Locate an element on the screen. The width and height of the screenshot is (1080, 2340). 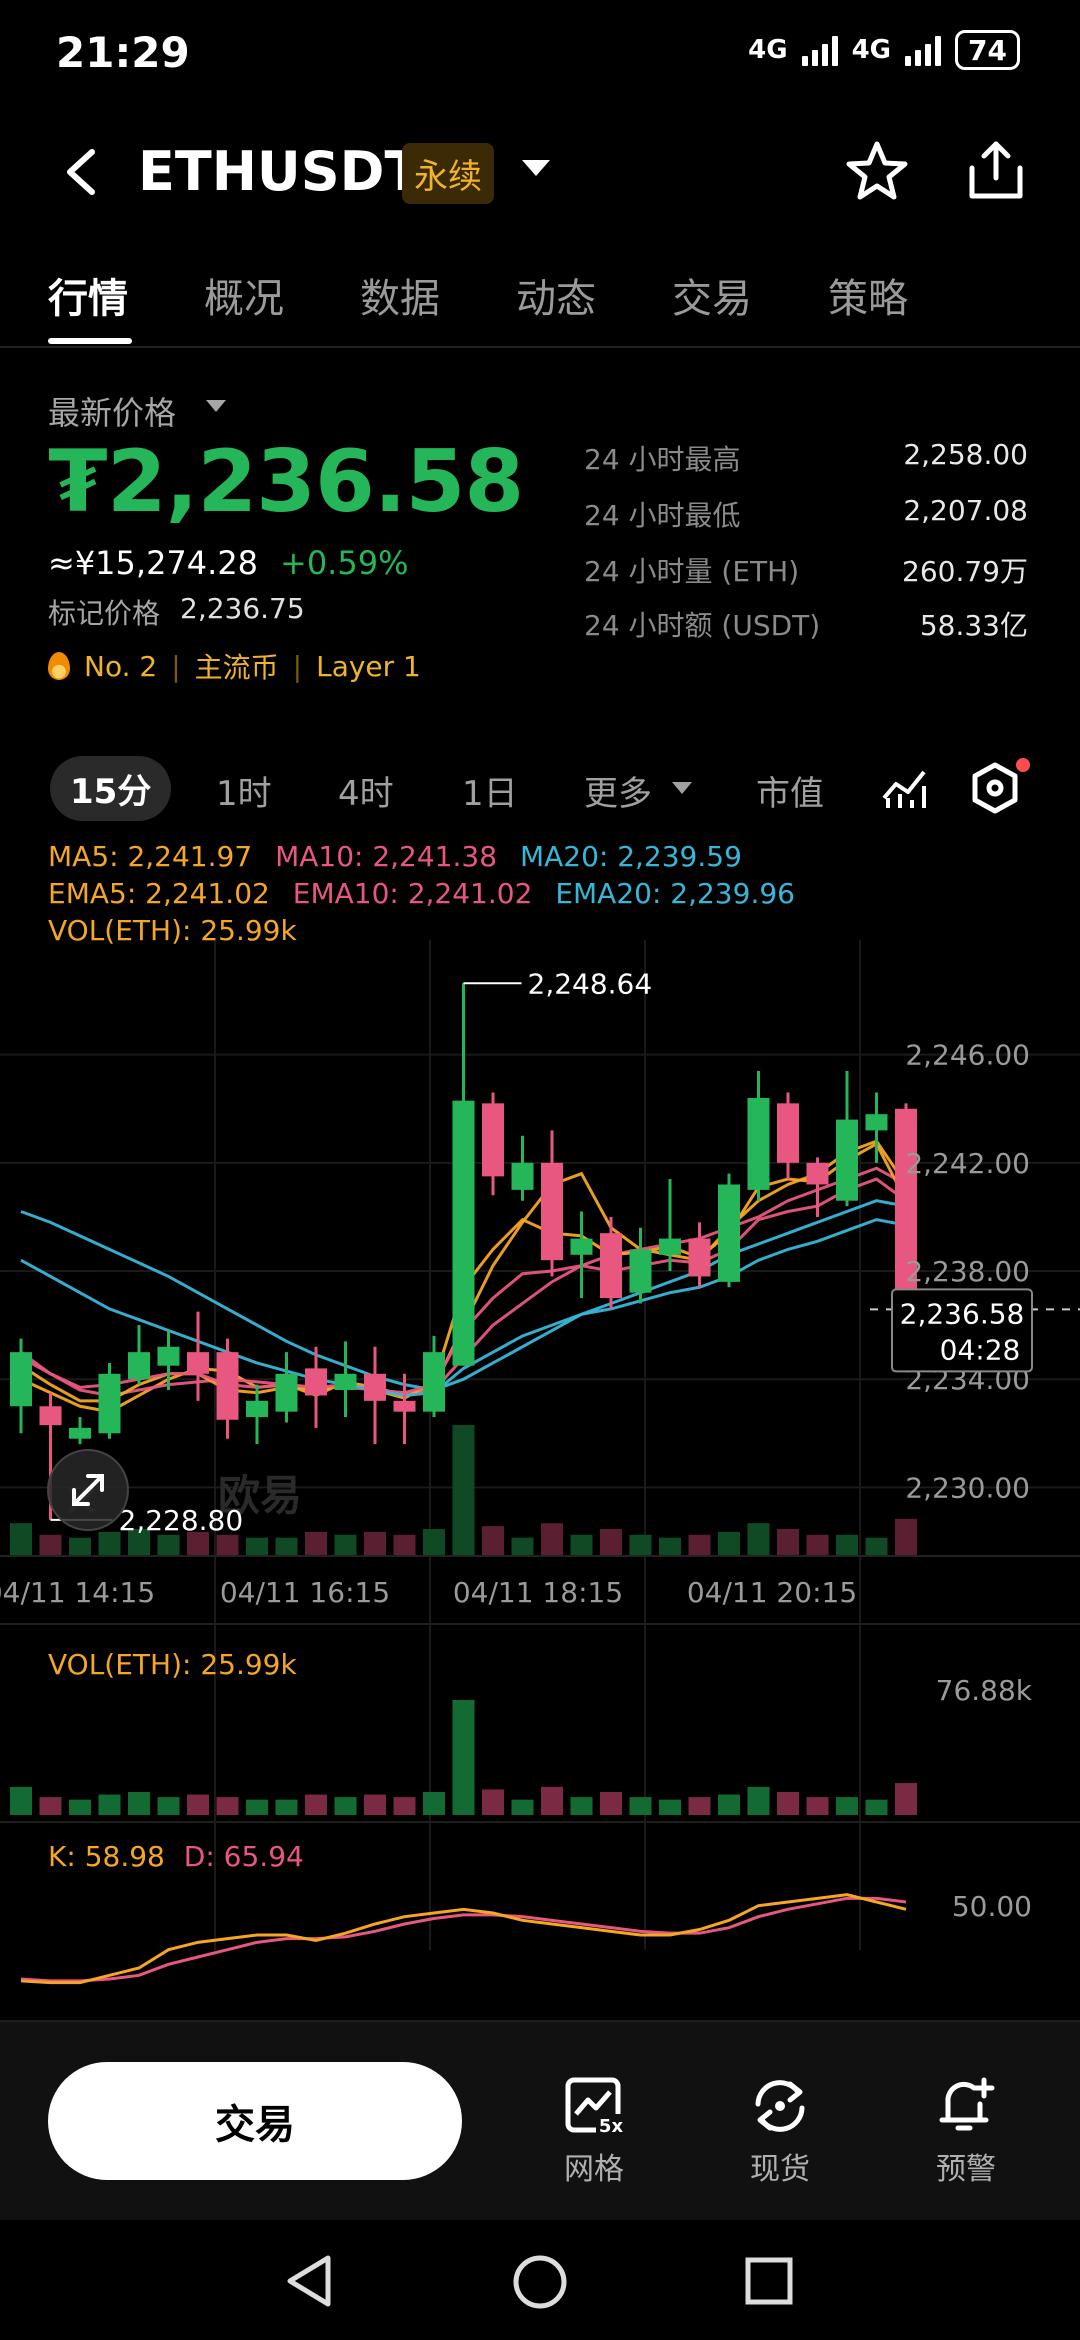
tab-market: 行情 is located at coordinates (88, 299).